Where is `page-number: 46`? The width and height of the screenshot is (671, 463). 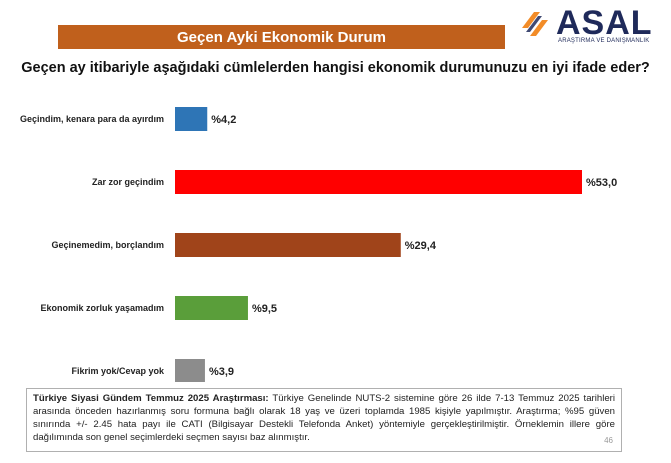
page-number: 46 is located at coordinates (608, 440).